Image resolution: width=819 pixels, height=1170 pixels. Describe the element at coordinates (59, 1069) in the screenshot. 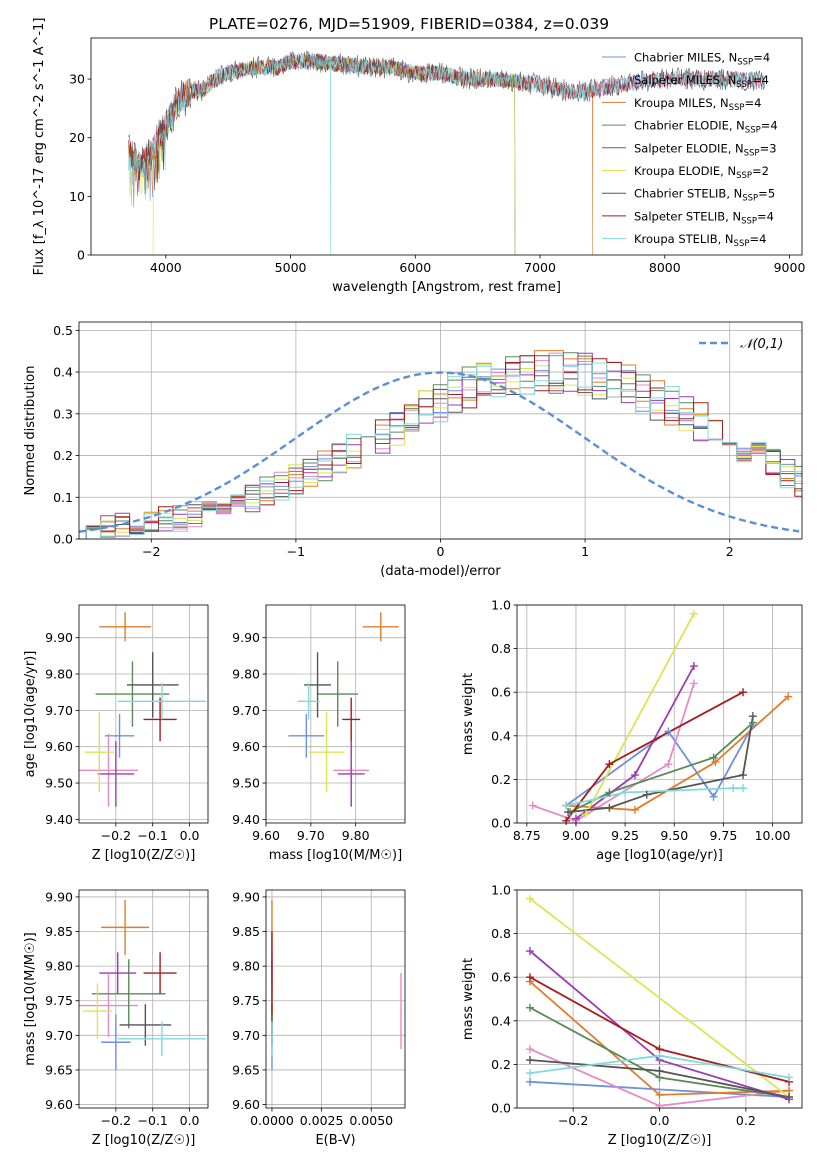

I see `y-tick-label: 9.65` at that location.